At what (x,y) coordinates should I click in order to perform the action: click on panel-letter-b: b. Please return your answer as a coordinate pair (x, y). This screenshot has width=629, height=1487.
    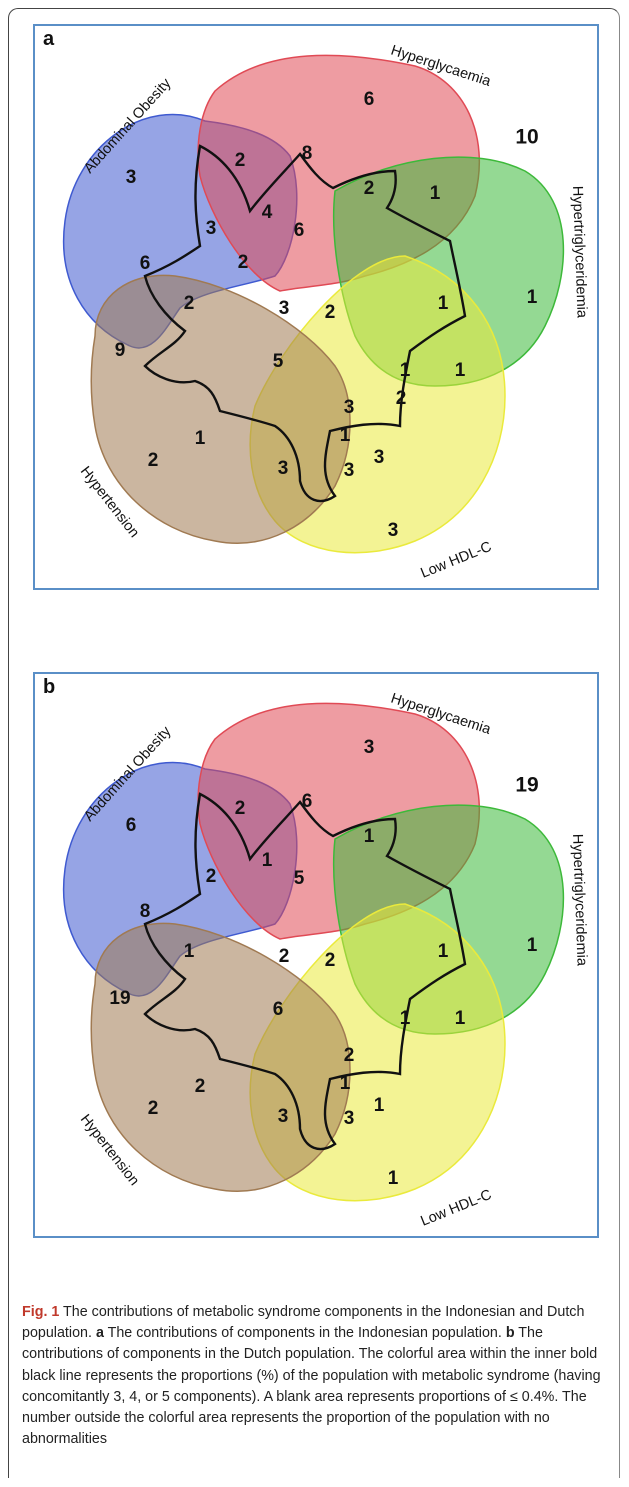
    Looking at the image, I should click on (49, 687).